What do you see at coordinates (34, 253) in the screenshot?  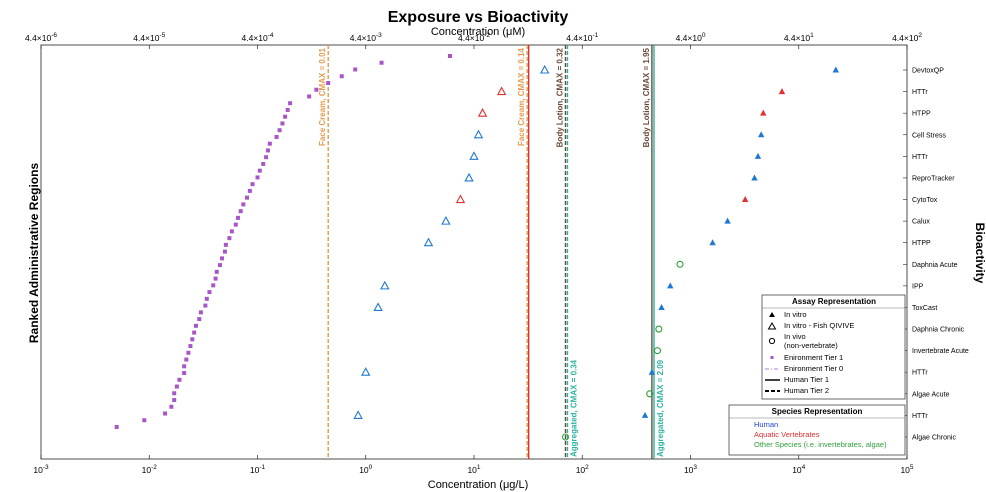 I see `y-axis-label-left: Ranked Administrative Regions` at bounding box center [34, 253].